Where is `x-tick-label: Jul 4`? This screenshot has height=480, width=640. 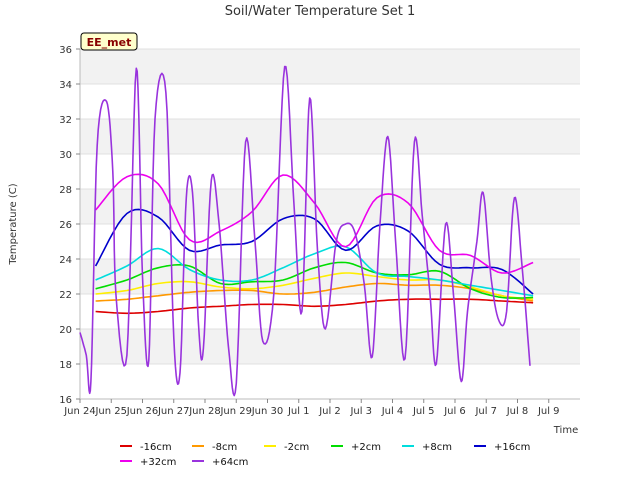
x-tick-label: Jul 4 is located at coordinates (392, 411).